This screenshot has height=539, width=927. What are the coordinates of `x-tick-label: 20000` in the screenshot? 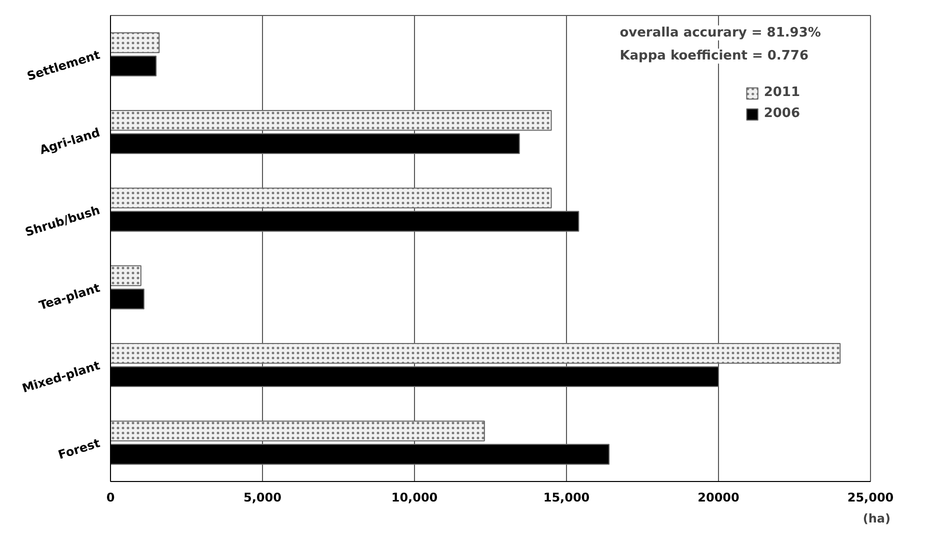 It's located at (719, 497).